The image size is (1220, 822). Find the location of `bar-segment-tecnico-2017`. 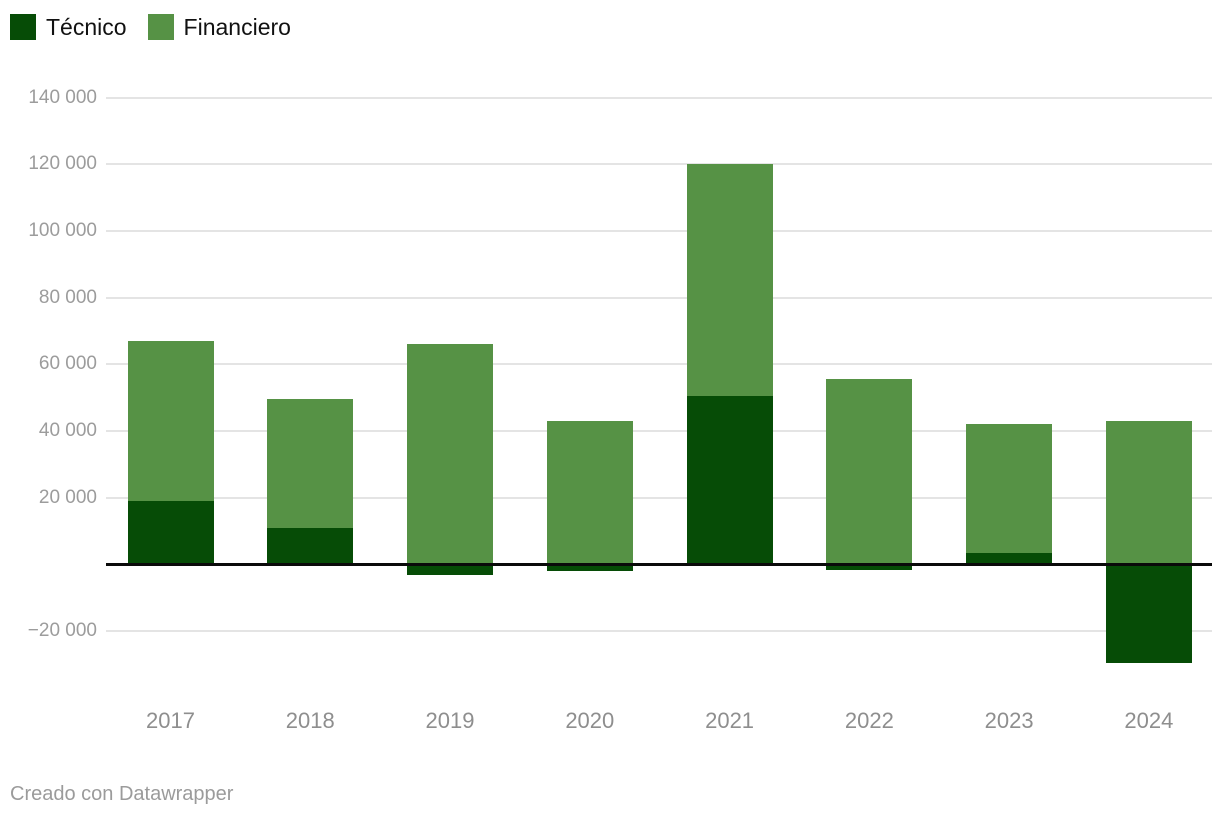

bar-segment-tecnico-2017 is located at coordinates (170, 533).